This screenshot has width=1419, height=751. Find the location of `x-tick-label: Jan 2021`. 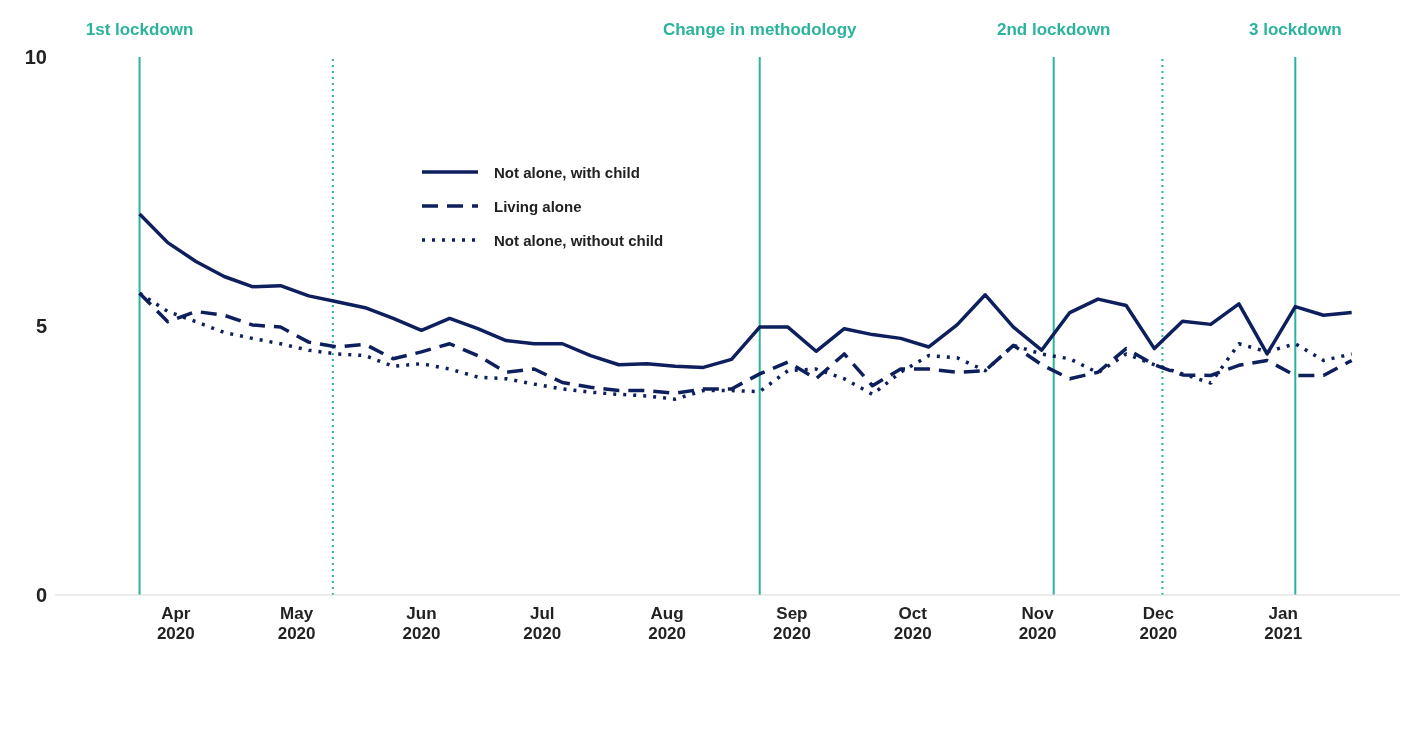

x-tick-label: Jan 2021 is located at coordinates (1283, 623).